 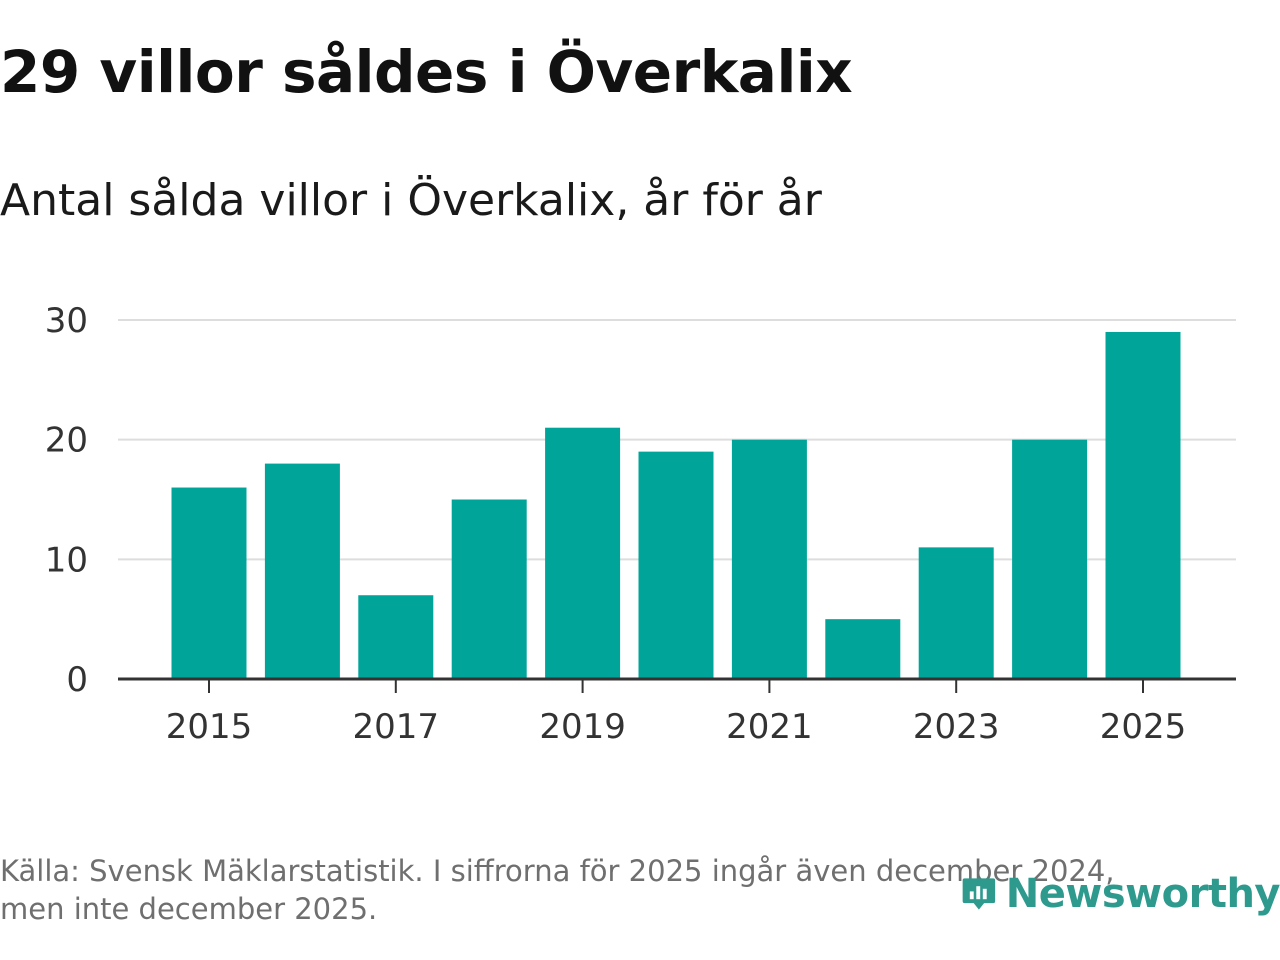 I want to click on bar-2016, so click(x=302, y=571).